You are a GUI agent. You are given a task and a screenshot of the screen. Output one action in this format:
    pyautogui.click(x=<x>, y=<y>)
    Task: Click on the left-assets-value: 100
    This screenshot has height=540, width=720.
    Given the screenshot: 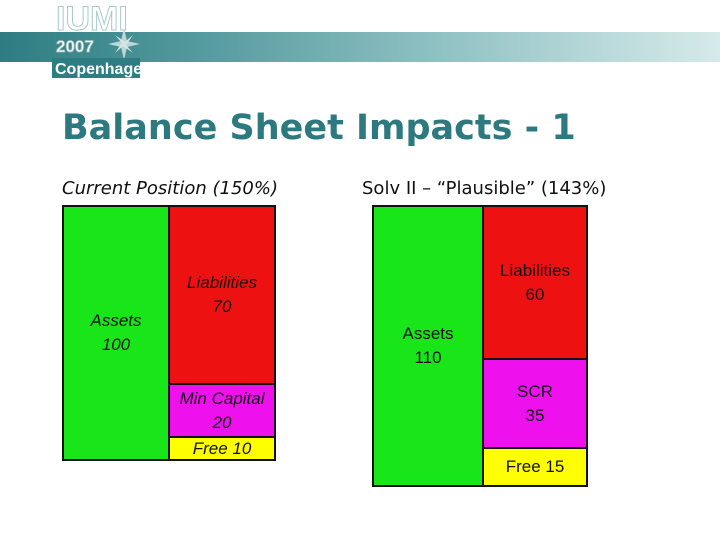 What is the action you would take?
    pyautogui.click(x=116, y=344)
    